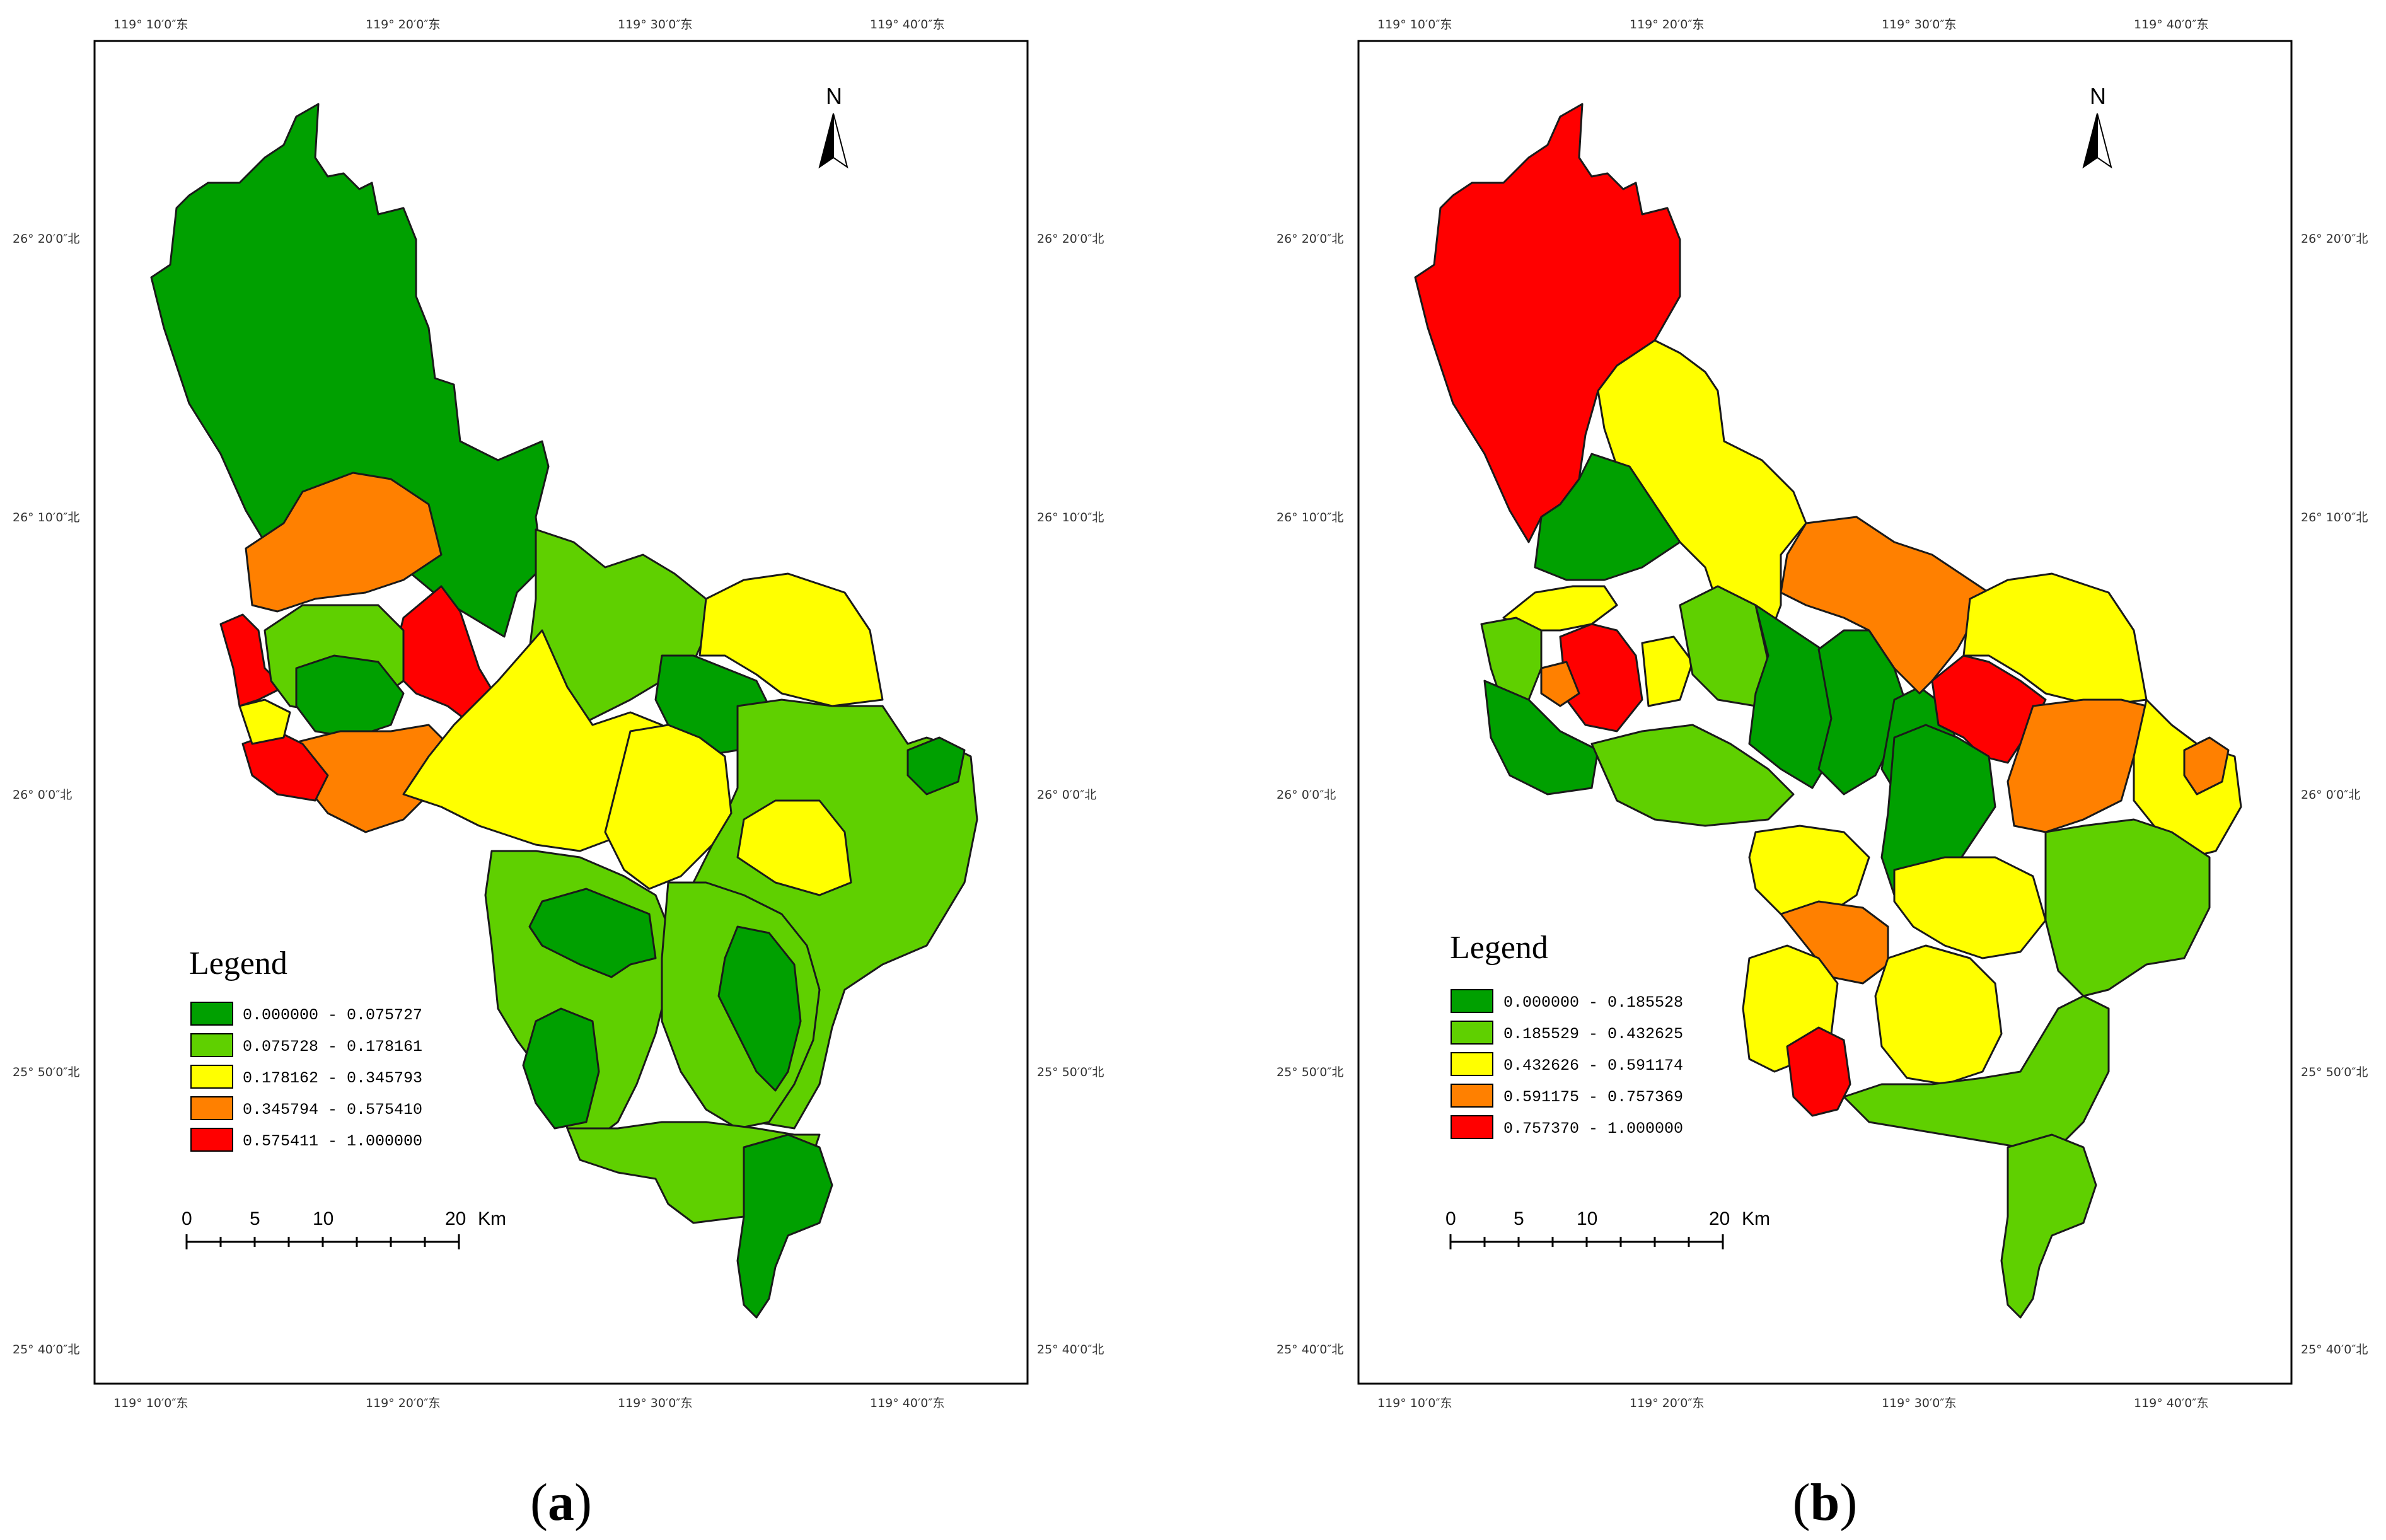  Describe the element at coordinates (332, 1110) in the screenshot. I see `legend-label: 0.345794 - 0.575410` at that location.